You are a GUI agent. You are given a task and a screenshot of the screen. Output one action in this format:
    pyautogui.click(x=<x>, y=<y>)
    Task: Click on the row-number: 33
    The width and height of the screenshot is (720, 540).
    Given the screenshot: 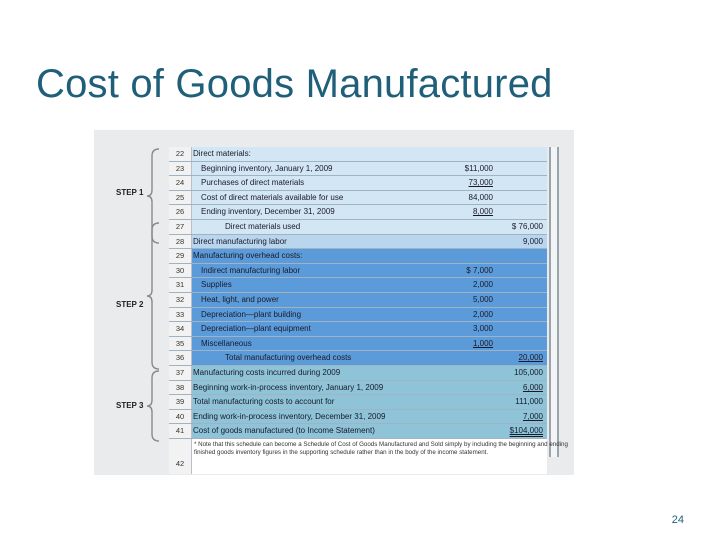 What is the action you would take?
    pyautogui.click(x=180, y=314)
    